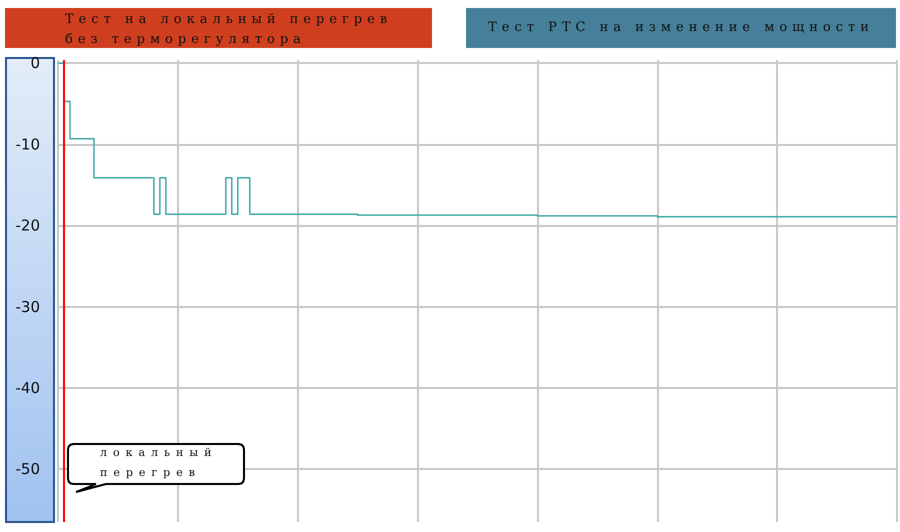 The height and width of the screenshot is (532, 900). Describe the element at coordinates (28, 469) in the screenshot. I see `y-tick-label: -50` at that location.